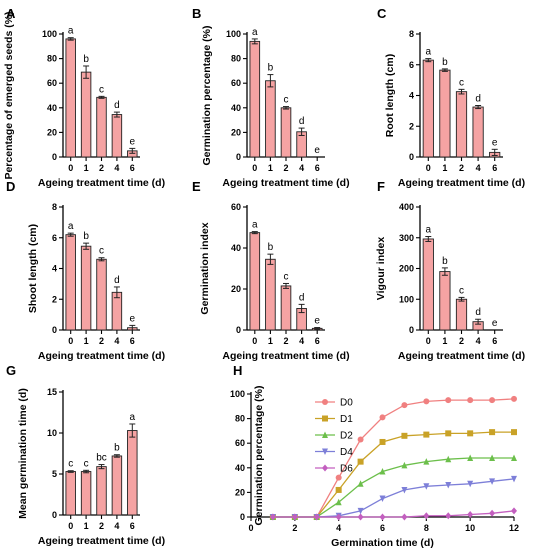 The width and height of the screenshot is (550, 556). Describe the element at coordinates (346, 403) in the screenshot. I see `legend-label: D0` at that location.